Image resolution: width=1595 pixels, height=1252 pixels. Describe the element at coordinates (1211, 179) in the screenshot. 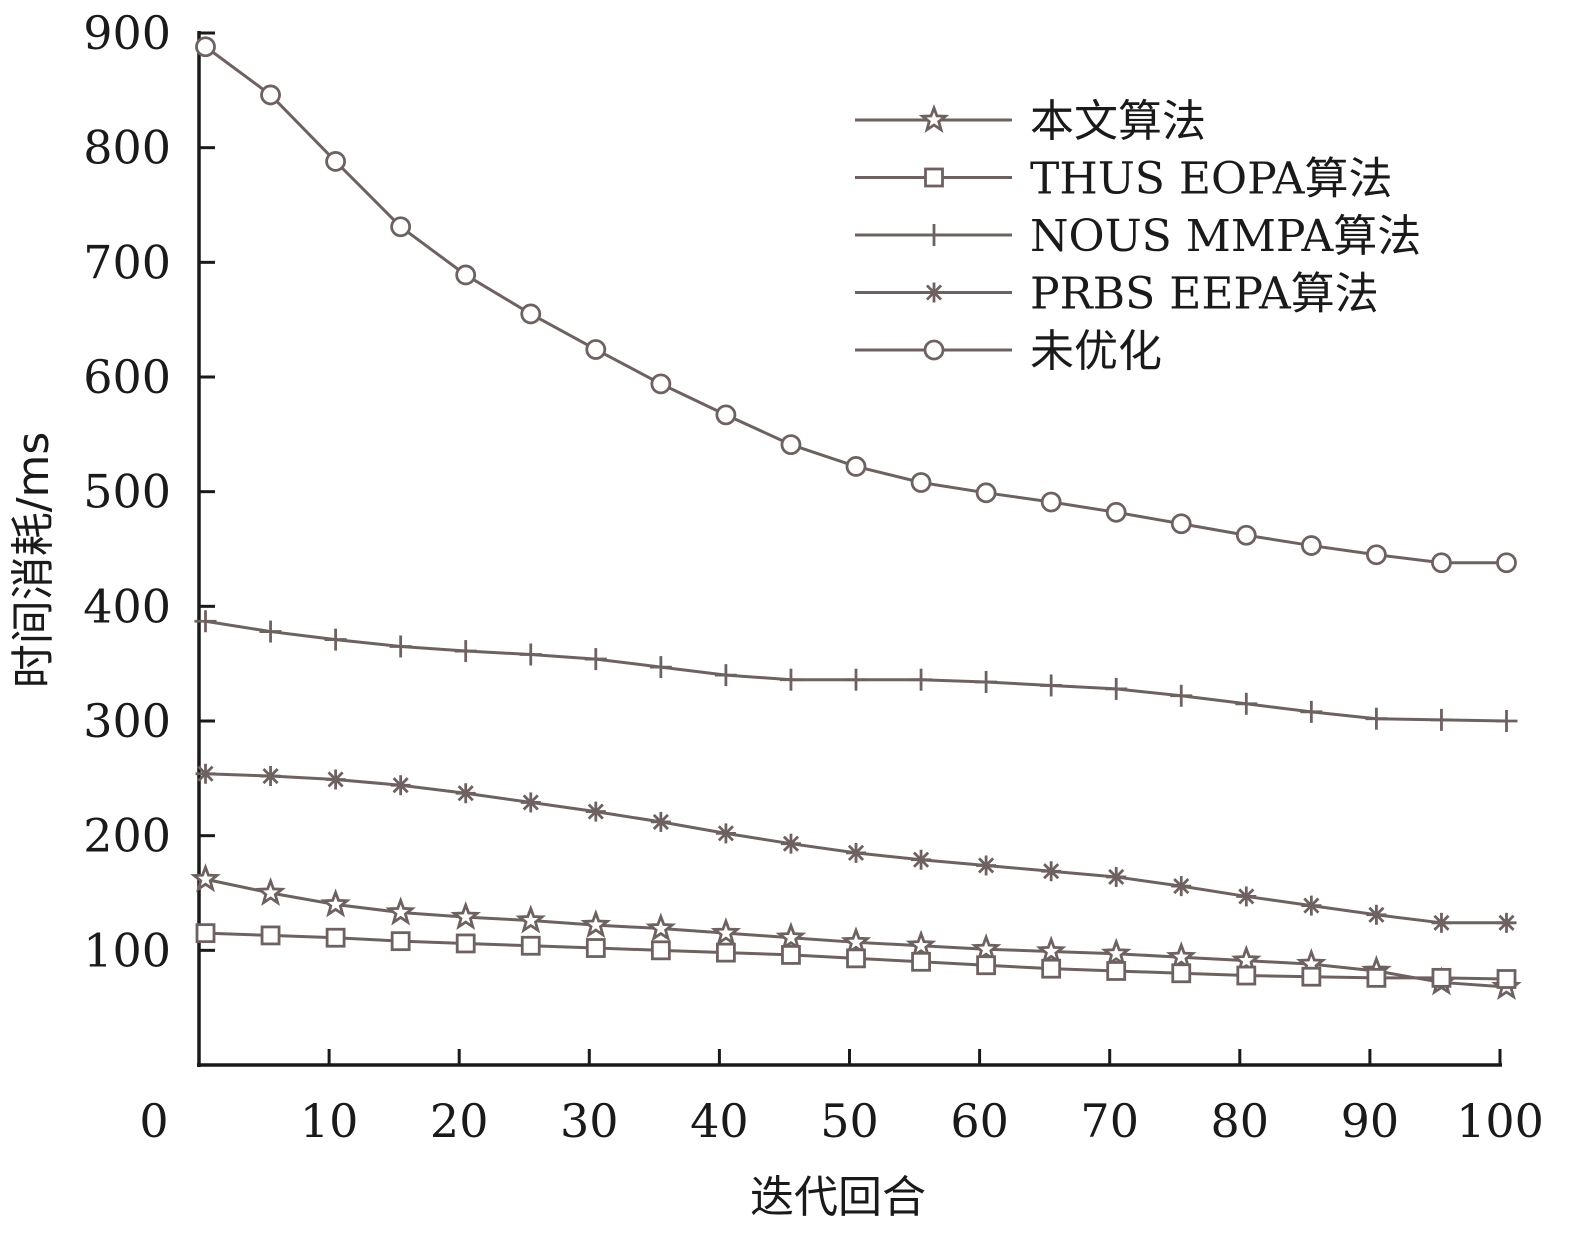

I see `legend-label: THUS EOPA算法` at that location.